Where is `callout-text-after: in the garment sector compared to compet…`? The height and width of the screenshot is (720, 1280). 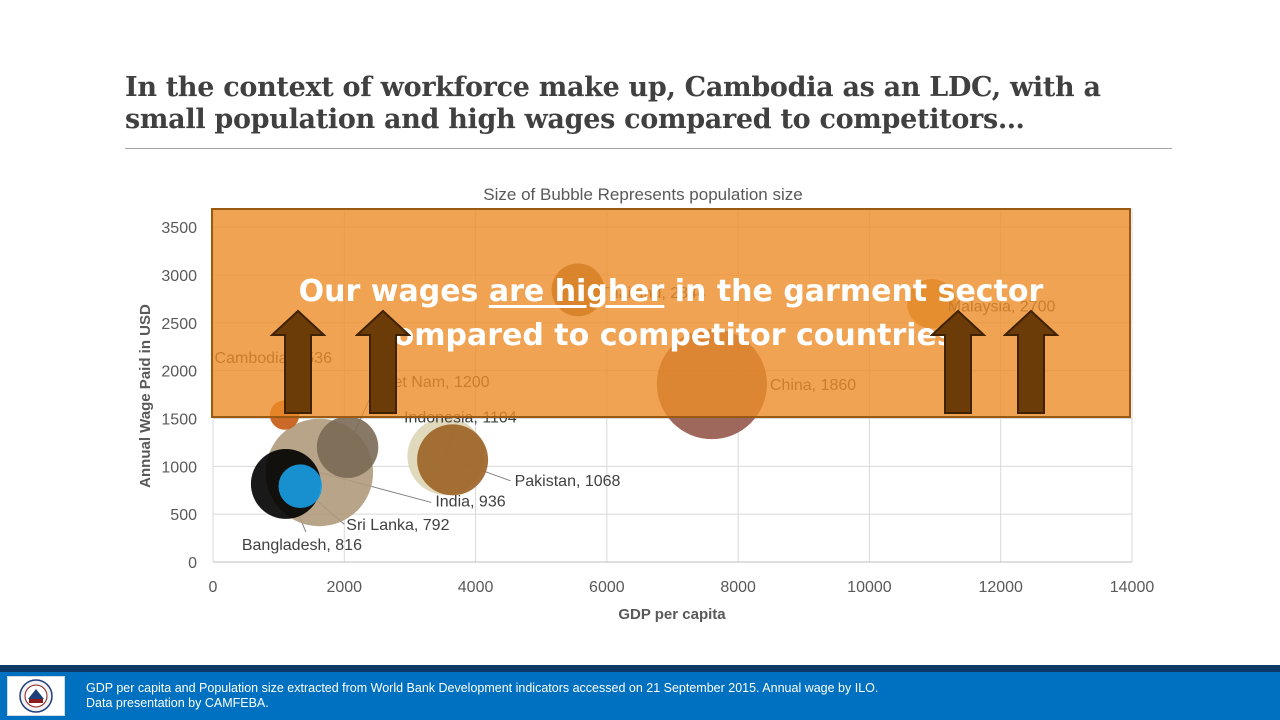 callout-text-after: in the garment sector compared to compet… is located at coordinates (709, 313).